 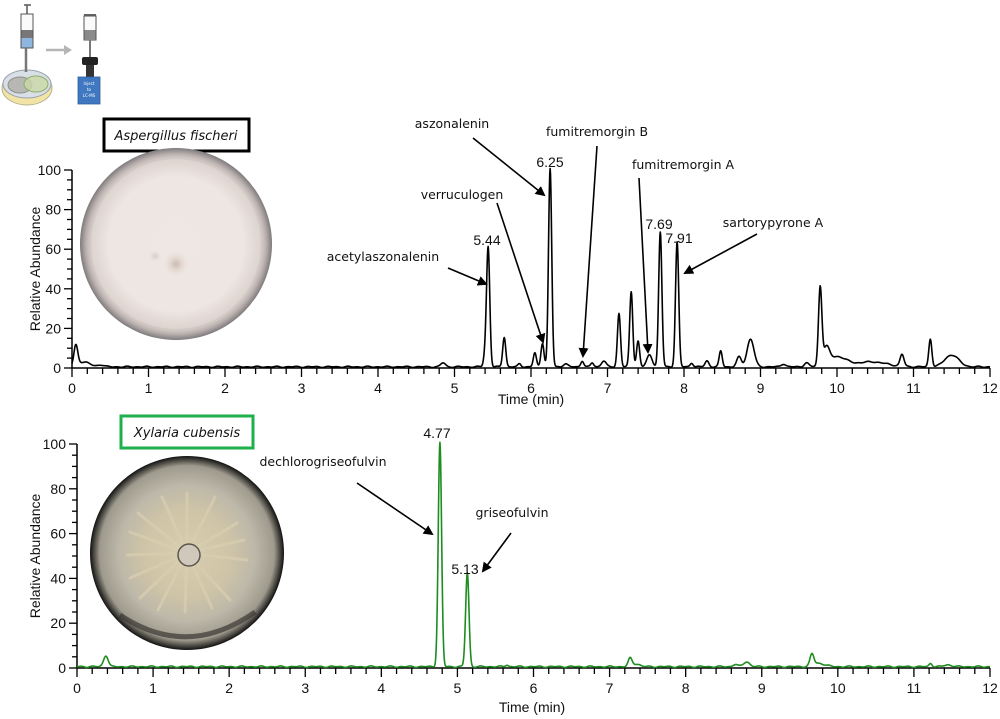 I want to click on rt-label: 7.91, so click(x=678, y=238).